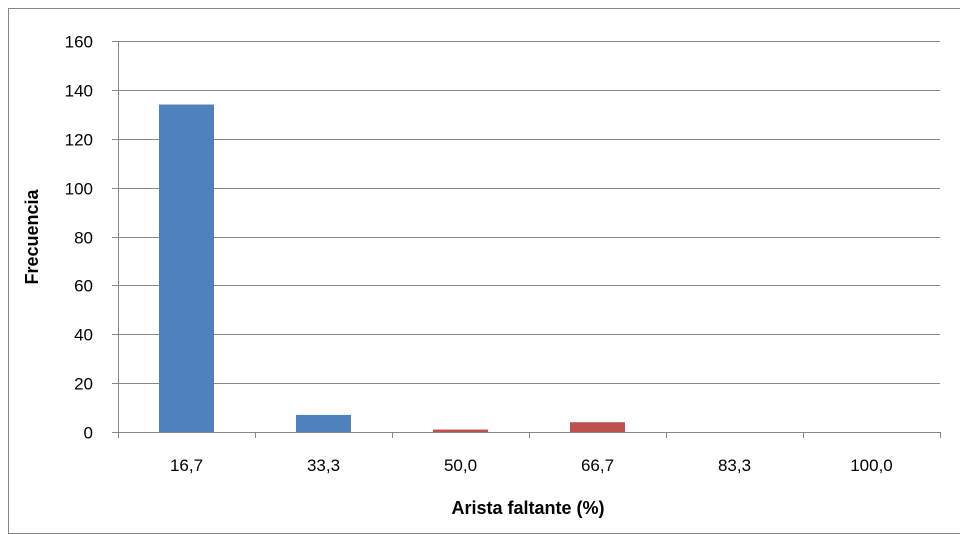  What do you see at coordinates (79, 189) in the screenshot?
I see `y-tick-label: 100` at bounding box center [79, 189].